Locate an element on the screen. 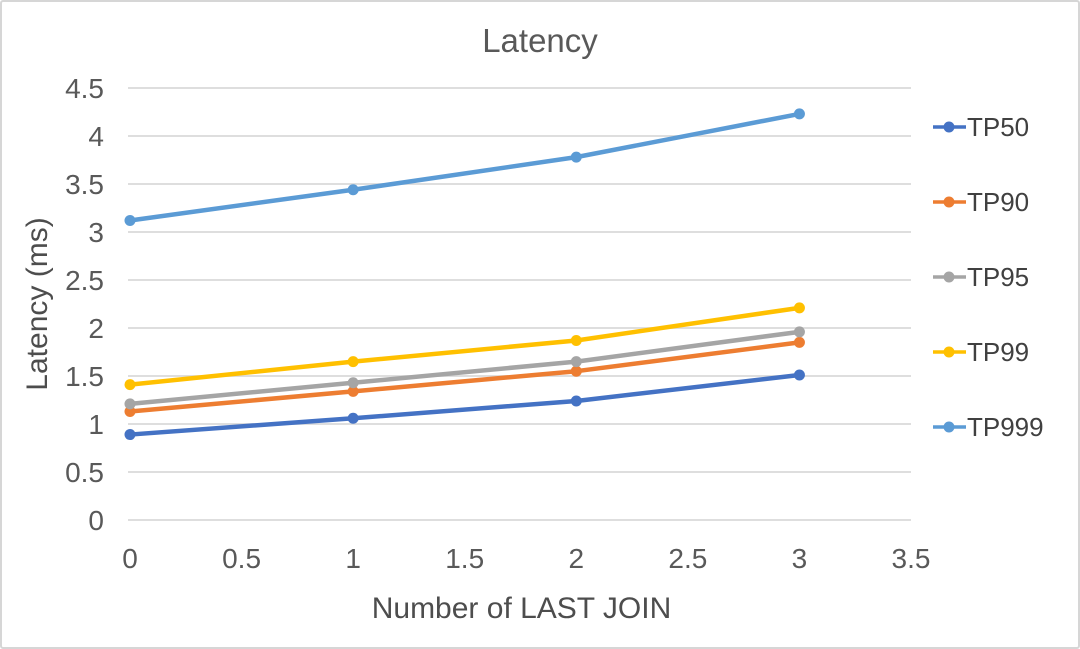 Image resolution: width=1080 pixels, height=649 pixels. data-point-tp99-x3 is located at coordinates (799, 308).